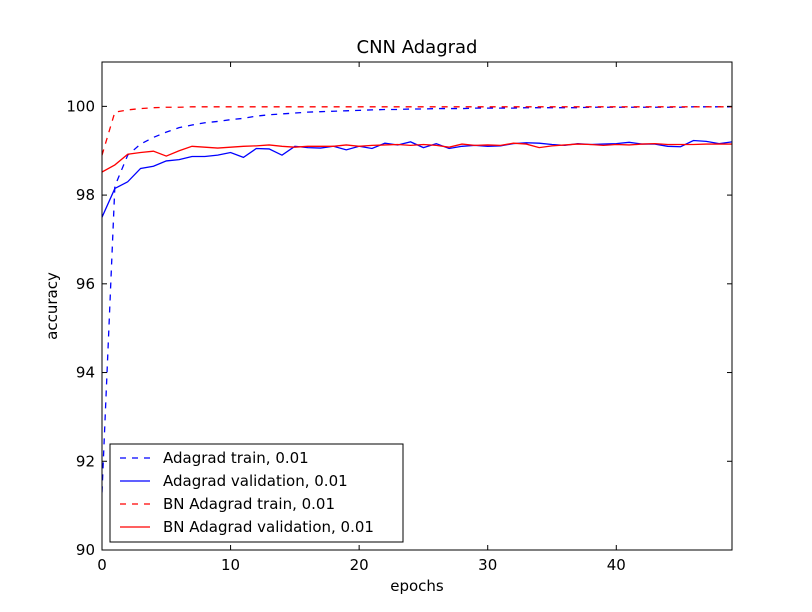  Describe the element at coordinates (102, 565) in the screenshot. I see `x-tick-label: 0` at that location.